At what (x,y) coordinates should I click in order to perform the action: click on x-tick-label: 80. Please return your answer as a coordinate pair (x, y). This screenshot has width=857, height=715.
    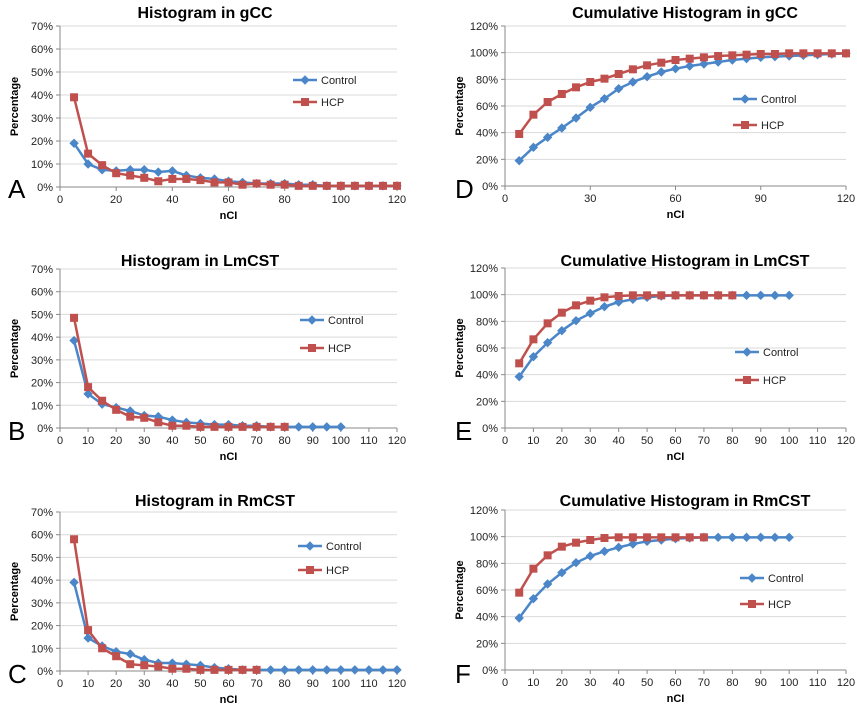
    Looking at the image, I should click on (285, 200).